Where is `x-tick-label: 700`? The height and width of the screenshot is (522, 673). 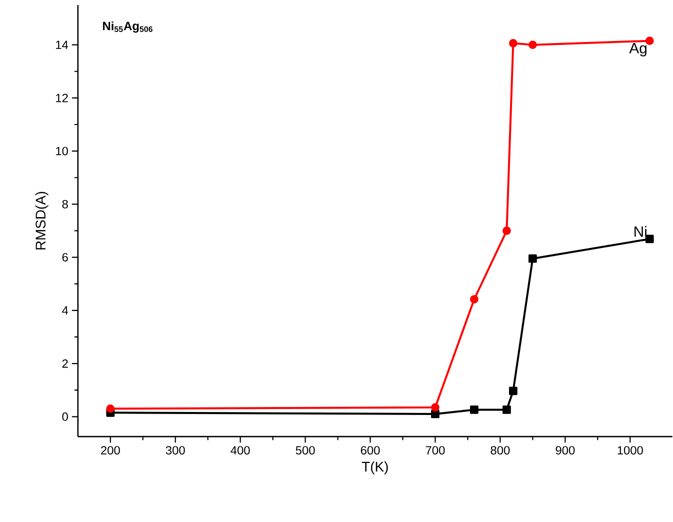
x-tick-label: 700 is located at coordinates (435, 450).